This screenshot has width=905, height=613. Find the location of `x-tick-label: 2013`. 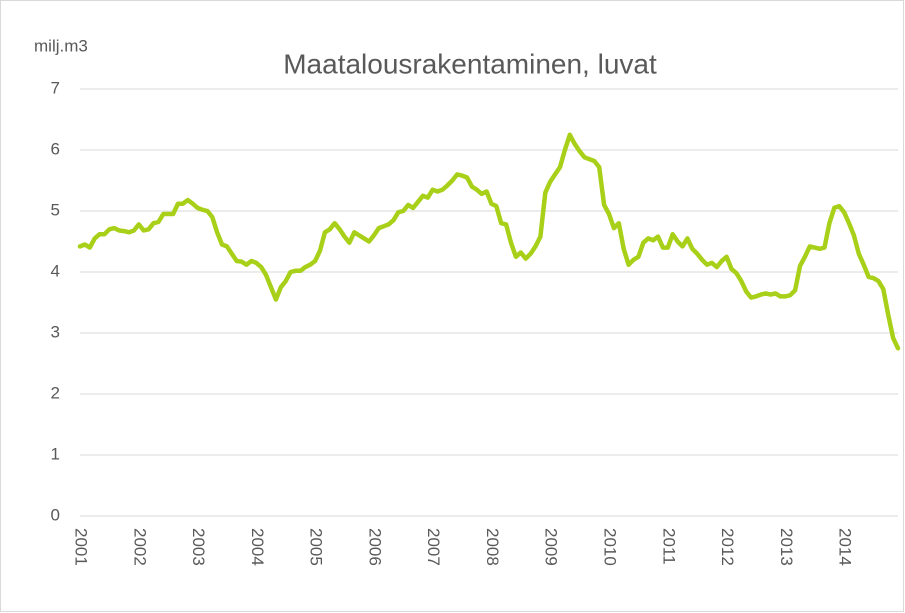

x-tick-label: 2013 is located at coordinates (786, 547).